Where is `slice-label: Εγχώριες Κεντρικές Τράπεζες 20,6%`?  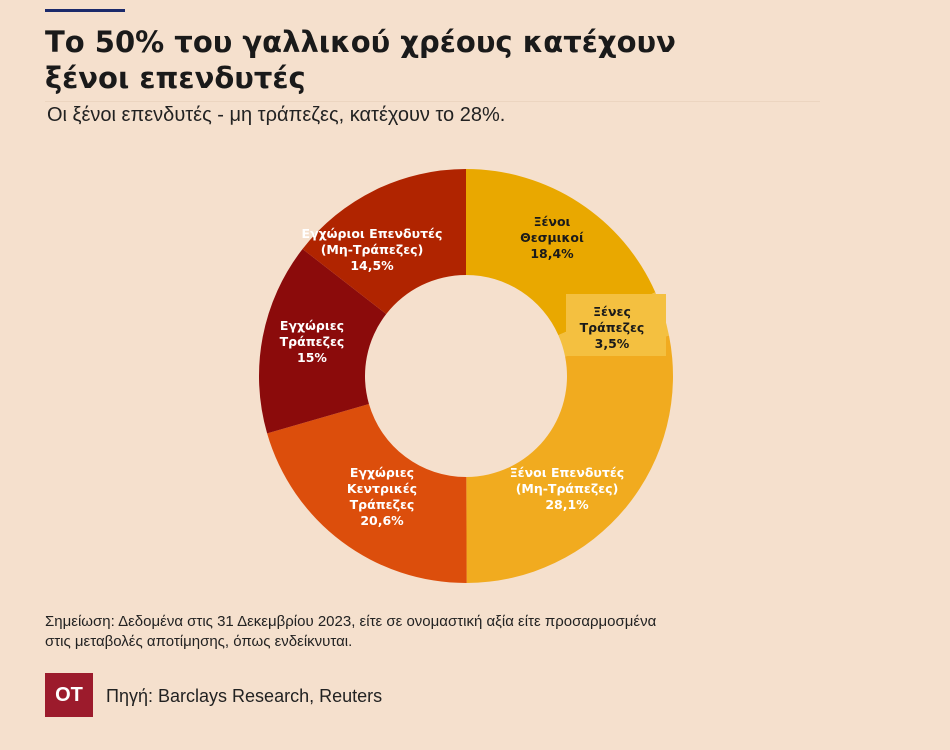 slice-label: Εγχώριες Κεντρικές Τράπεζες 20,6% is located at coordinates (382, 496).